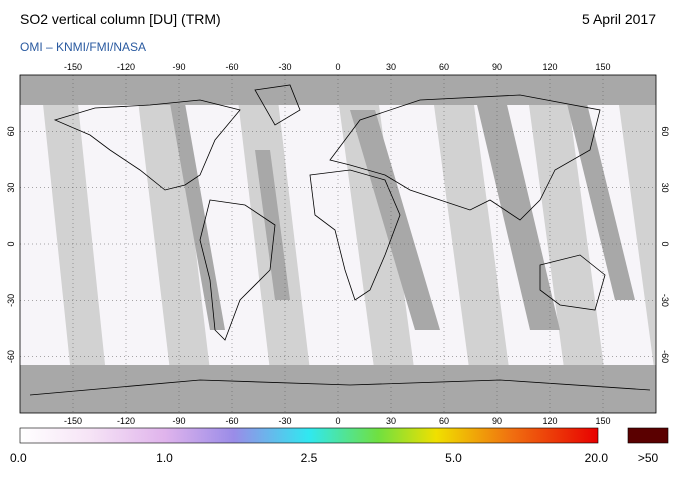 This screenshot has height=485, width=676. What do you see at coordinates (391, 67) in the screenshot?
I see `lon-label-top: 30` at bounding box center [391, 67].